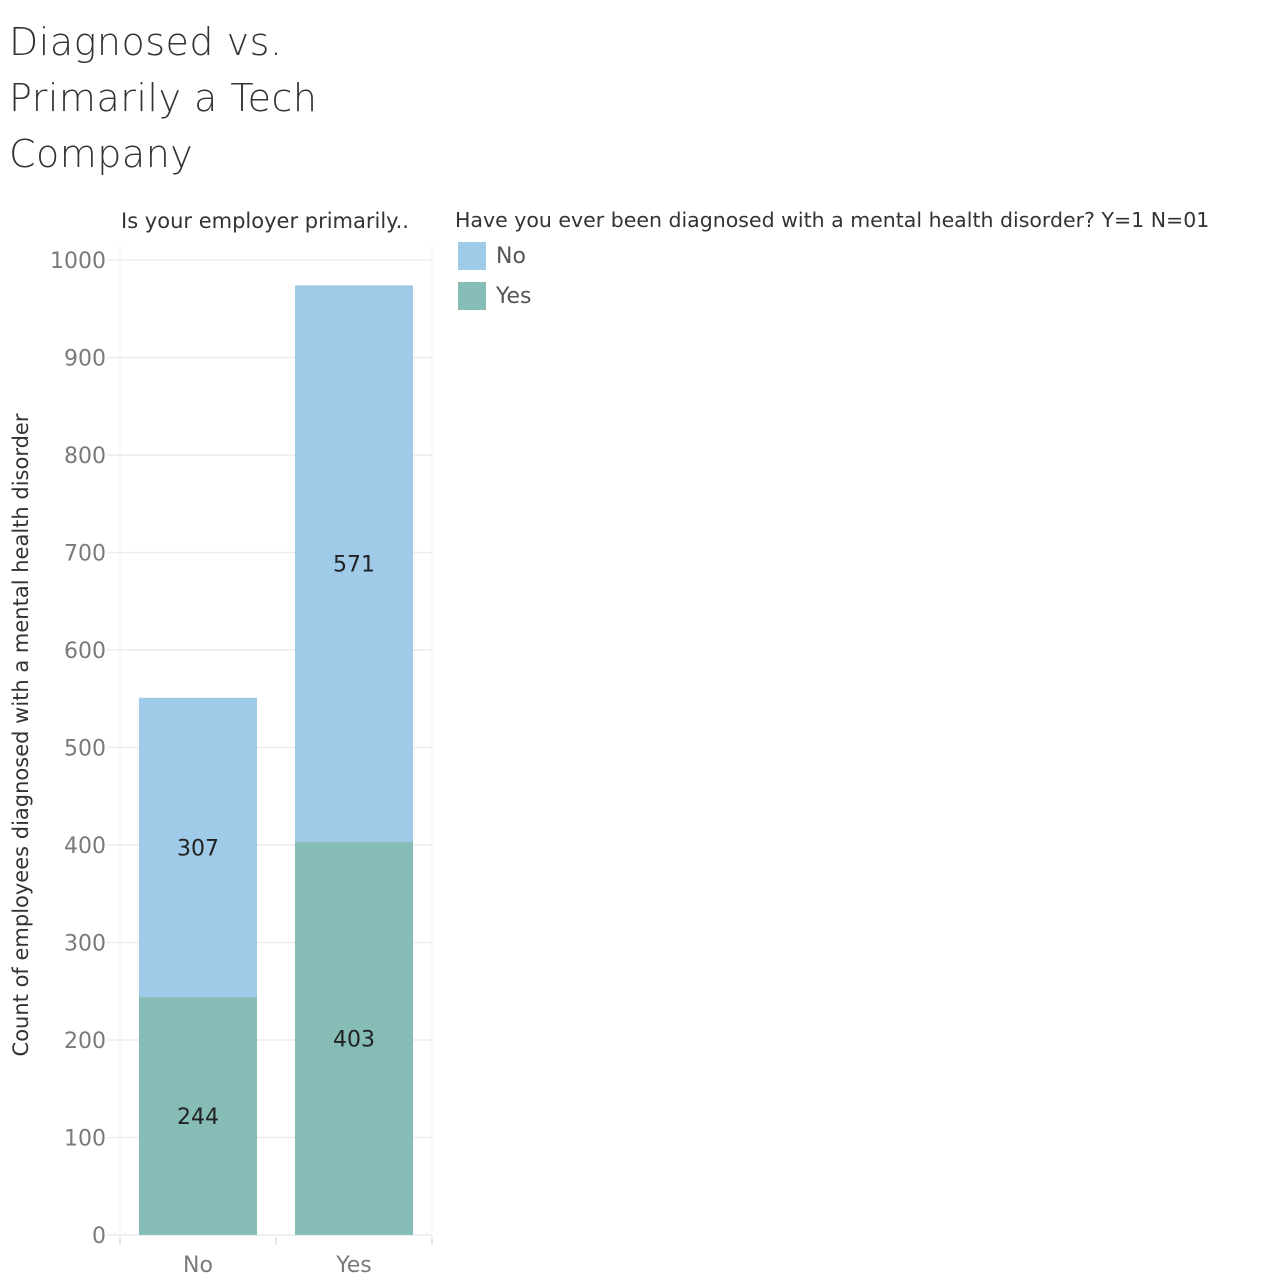 Image resolution: width=1266 pixels, height=1280 pixels. I want to click on bar-no-yes, so click(198, 1116).